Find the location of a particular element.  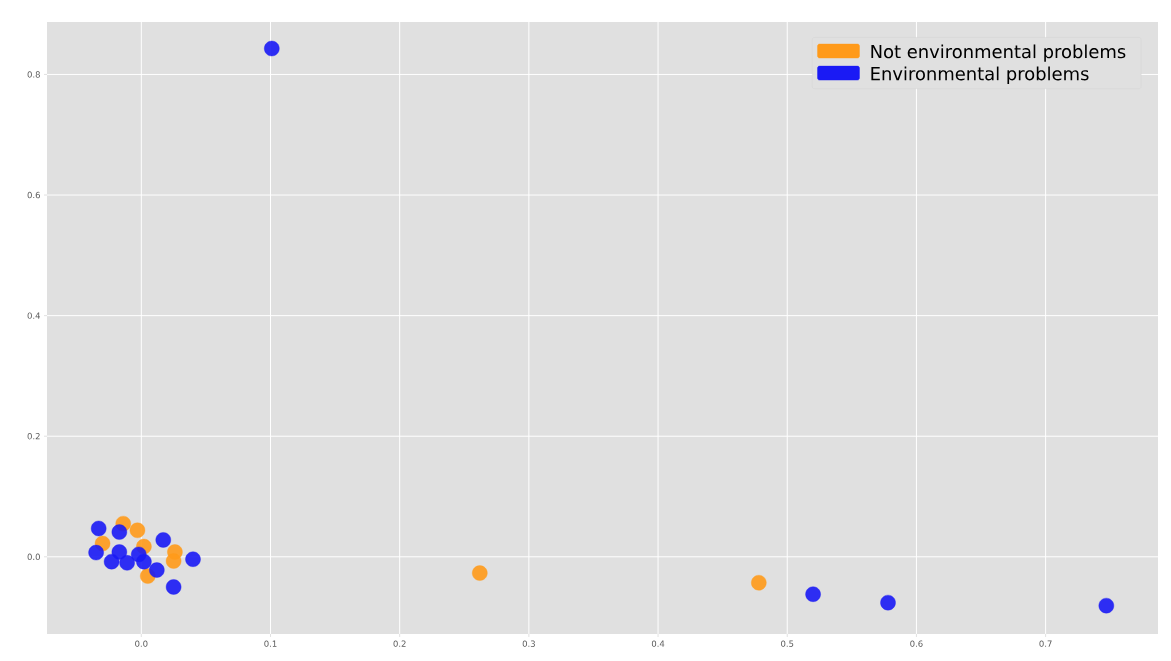

x-tick-label: 0.1 is located at coordinates (270, 643).